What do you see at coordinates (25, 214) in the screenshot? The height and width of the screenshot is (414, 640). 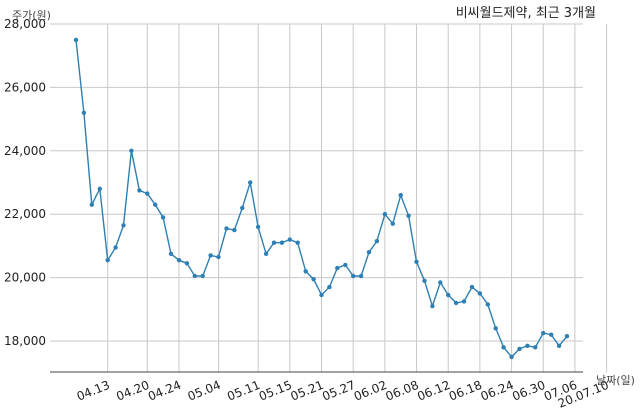 I see `y-tick-label: 22,000` at bounding box center [25, 214].